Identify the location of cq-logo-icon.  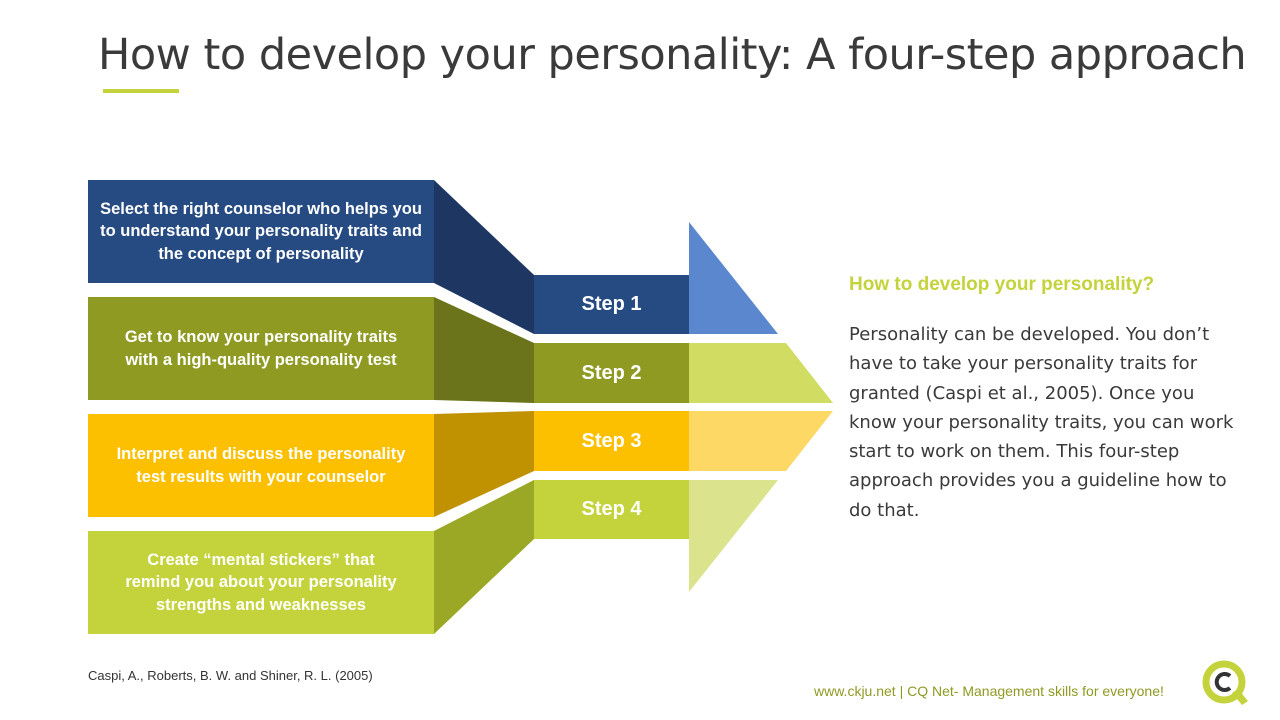
(1225, 682).